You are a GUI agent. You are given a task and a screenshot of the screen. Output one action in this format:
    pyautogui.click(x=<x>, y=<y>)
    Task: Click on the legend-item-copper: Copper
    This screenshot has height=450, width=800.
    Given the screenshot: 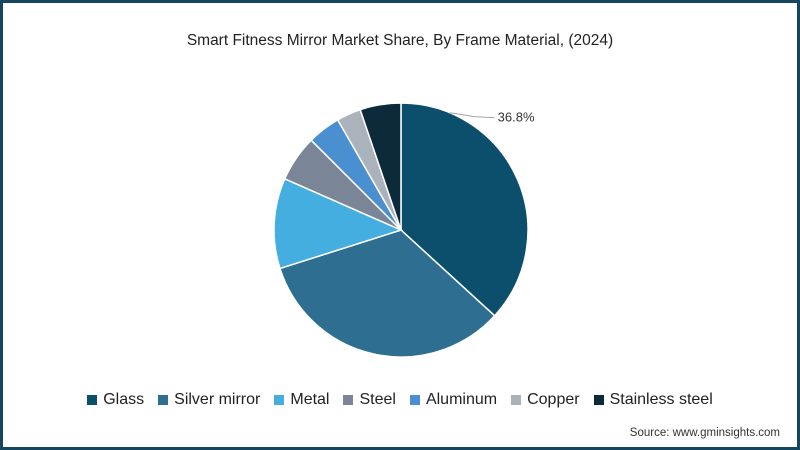 What is the action you would take?
    pyautogui.click(x=545, y=400)
    